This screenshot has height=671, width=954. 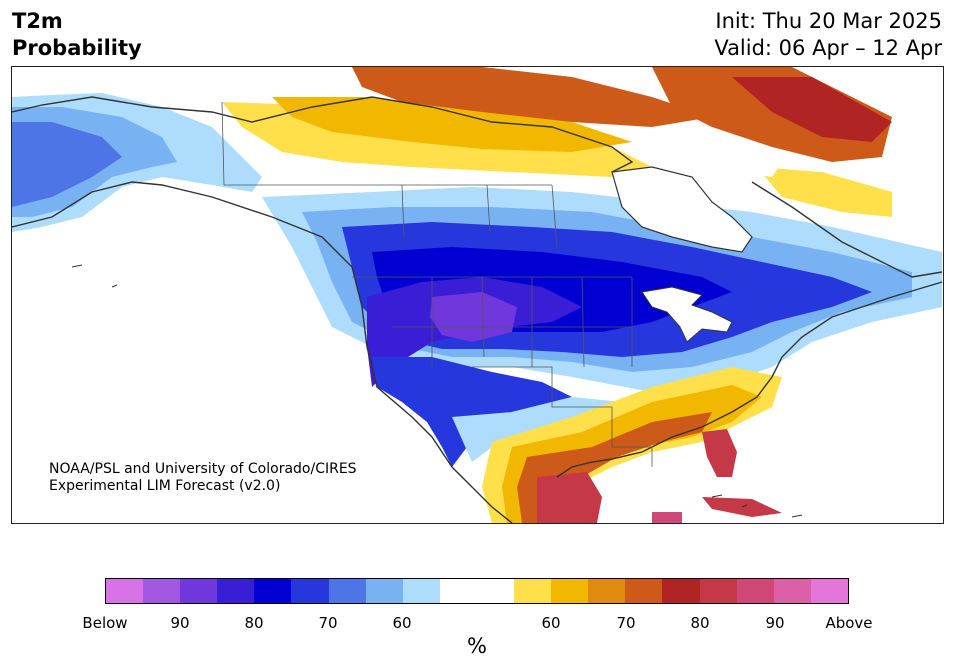 What do you see at coordinates (687, 314) in the screenshot?
I see `great-lakes` at bounding box center [687, 314].